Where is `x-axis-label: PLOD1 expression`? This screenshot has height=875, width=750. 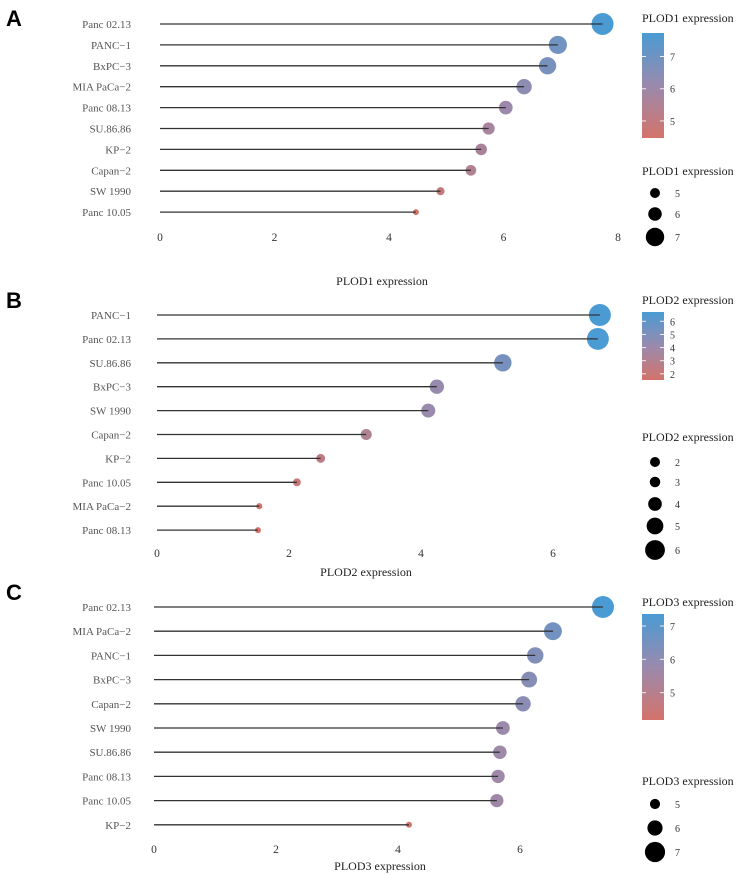
x-axis-label: PLOD1 expression is located at coordinates (382, 281).